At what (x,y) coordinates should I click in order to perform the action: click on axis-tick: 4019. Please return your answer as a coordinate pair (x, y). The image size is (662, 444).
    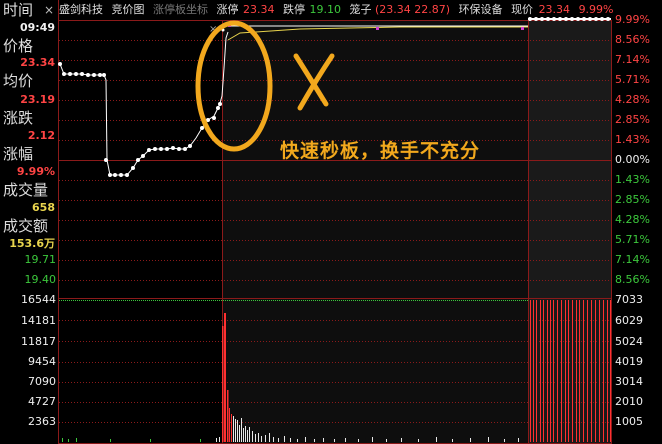
    Looking at the image, I should click on (629, 361).